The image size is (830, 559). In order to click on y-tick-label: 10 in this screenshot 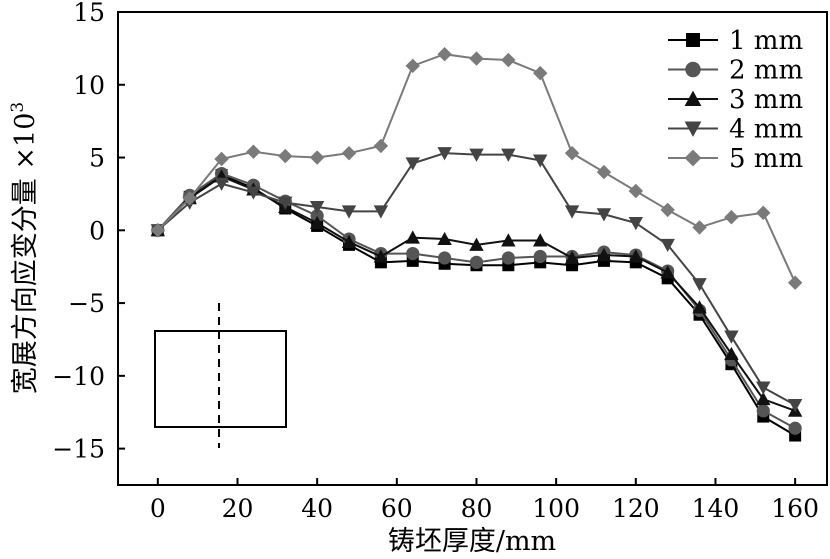, I will do `click(89, 85)`.